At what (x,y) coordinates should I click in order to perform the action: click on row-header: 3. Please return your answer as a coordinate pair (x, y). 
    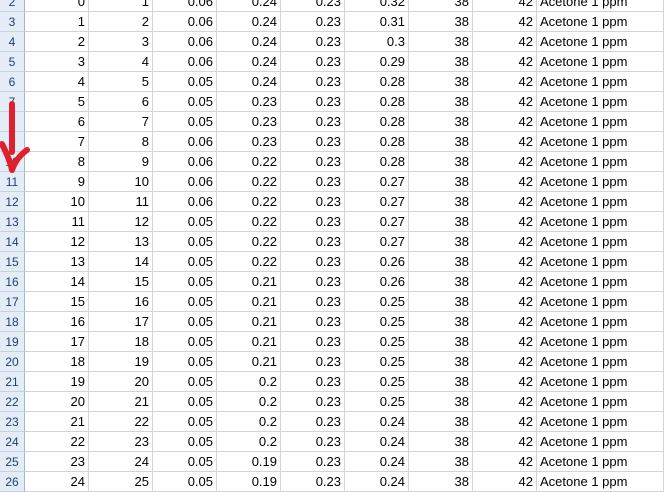
    Looking at the image, I should click on (12, 22).